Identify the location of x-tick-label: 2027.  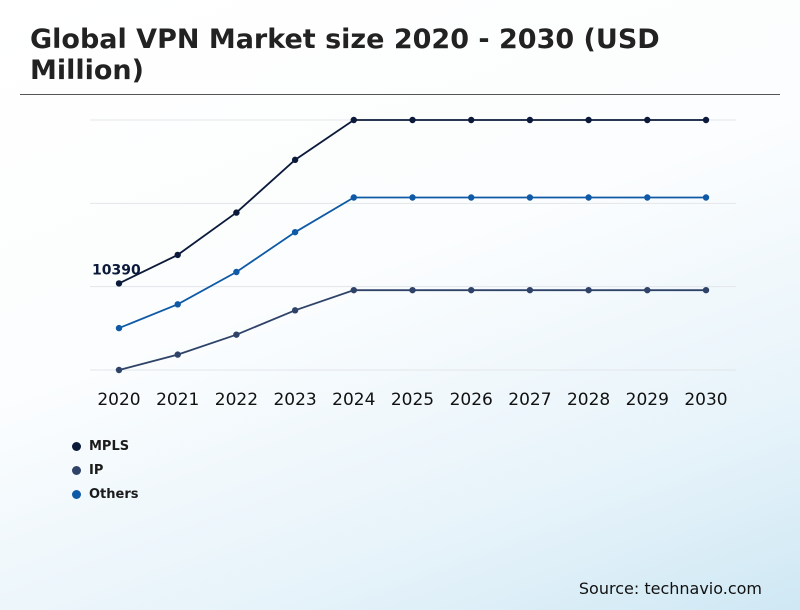
(529, 400).